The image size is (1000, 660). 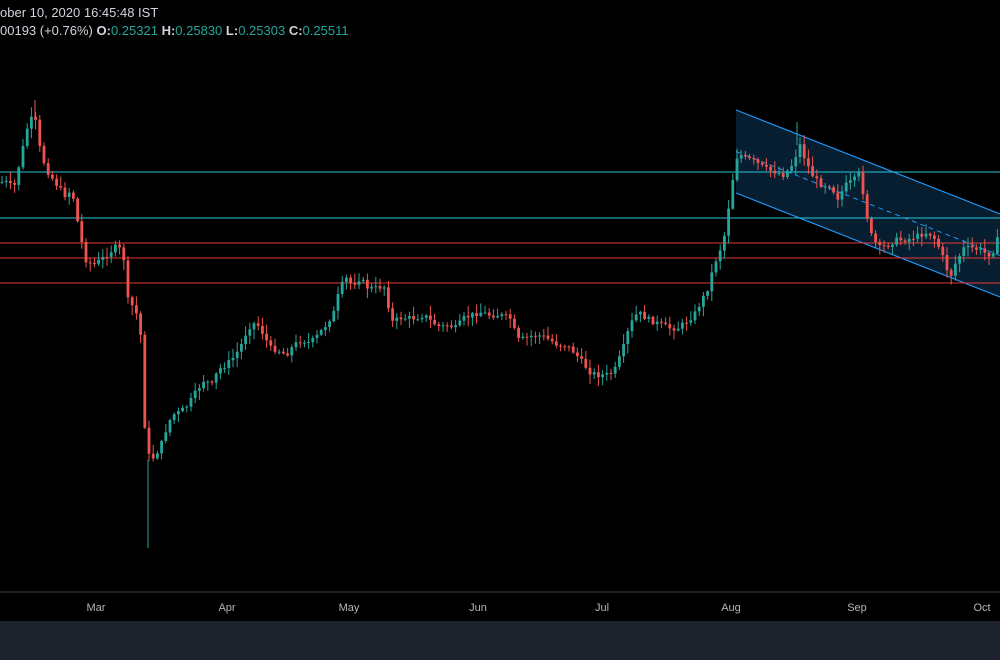 I want to click on channel-mid-line, so click(x=867, y=203).